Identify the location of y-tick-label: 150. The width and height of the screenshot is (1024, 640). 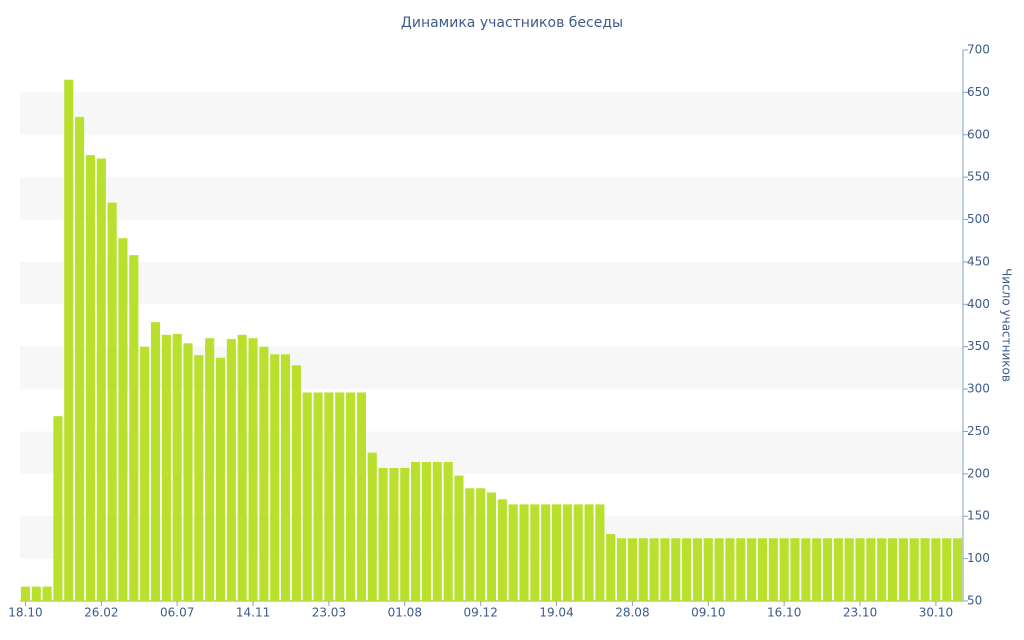
(978, 516).